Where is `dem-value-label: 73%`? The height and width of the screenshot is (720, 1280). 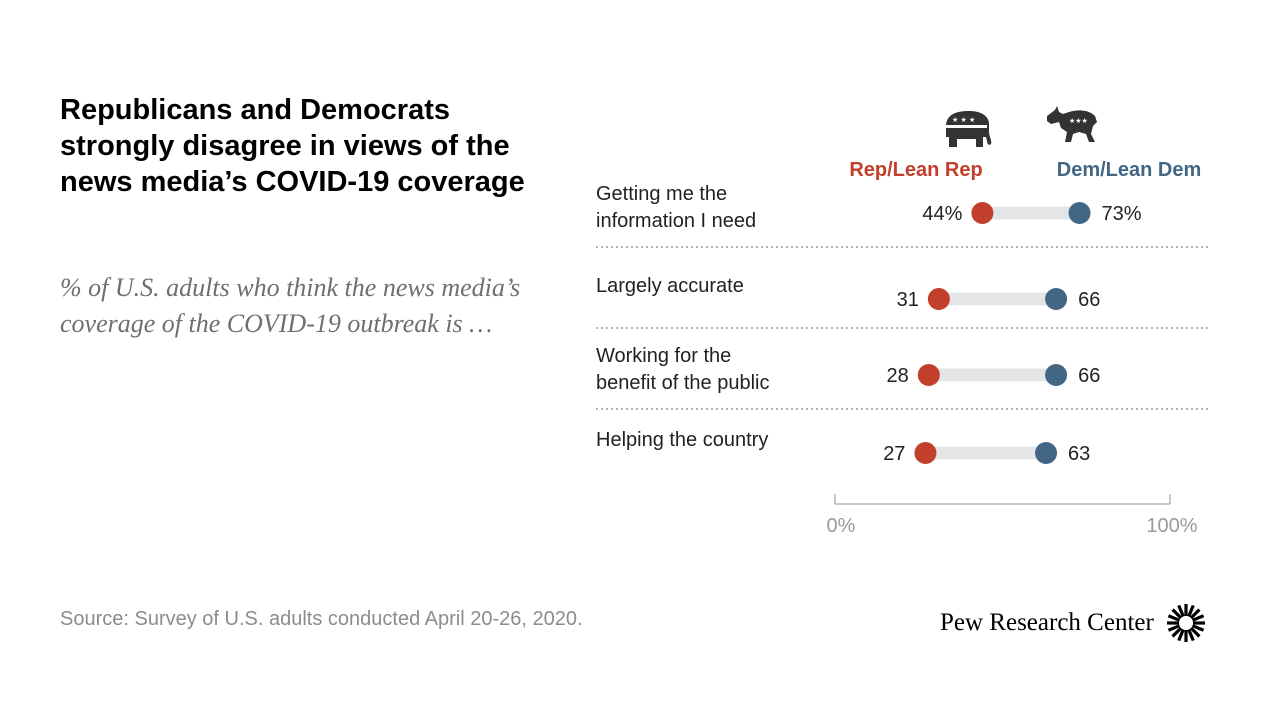 dem-value-label: 73% is located at coordinates (1122, 214).